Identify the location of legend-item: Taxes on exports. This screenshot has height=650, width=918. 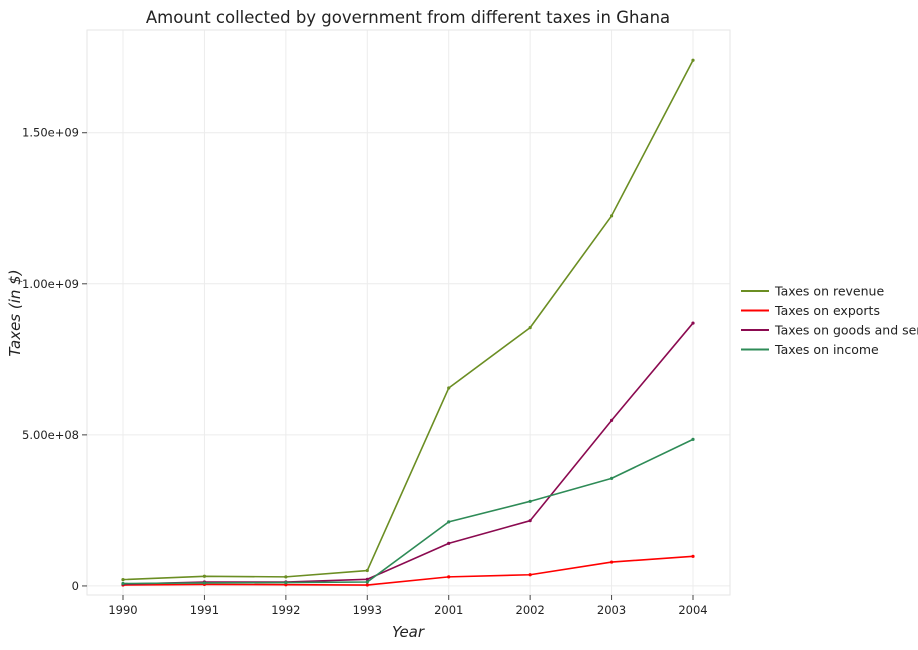
(810, 310).